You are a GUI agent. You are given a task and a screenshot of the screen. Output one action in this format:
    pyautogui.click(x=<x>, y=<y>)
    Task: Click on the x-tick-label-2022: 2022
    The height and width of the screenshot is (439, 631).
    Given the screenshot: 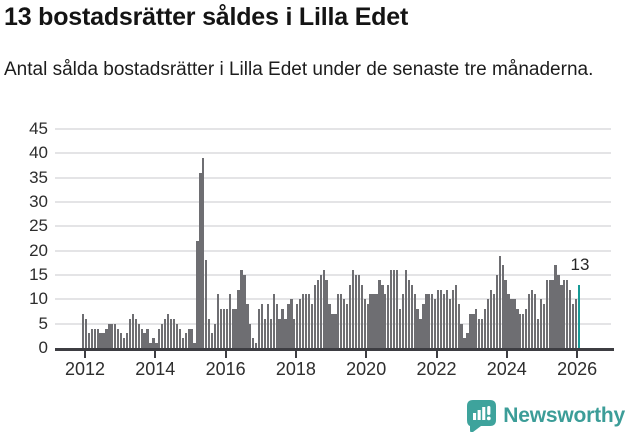 What is the action you would take?
    pyautogui.click(x=436, y=369)
    